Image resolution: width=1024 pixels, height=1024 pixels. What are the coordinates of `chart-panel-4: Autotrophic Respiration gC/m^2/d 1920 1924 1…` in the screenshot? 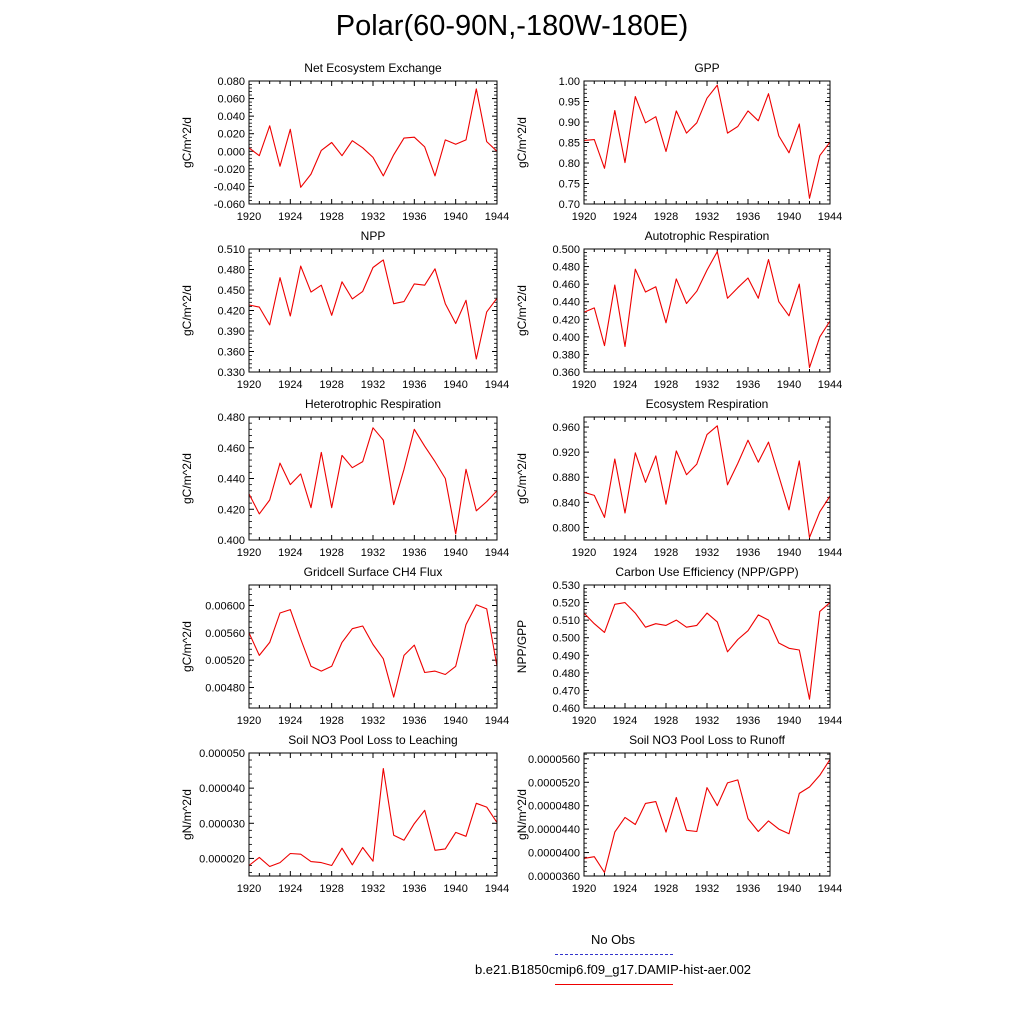 It's located at (678, 310).